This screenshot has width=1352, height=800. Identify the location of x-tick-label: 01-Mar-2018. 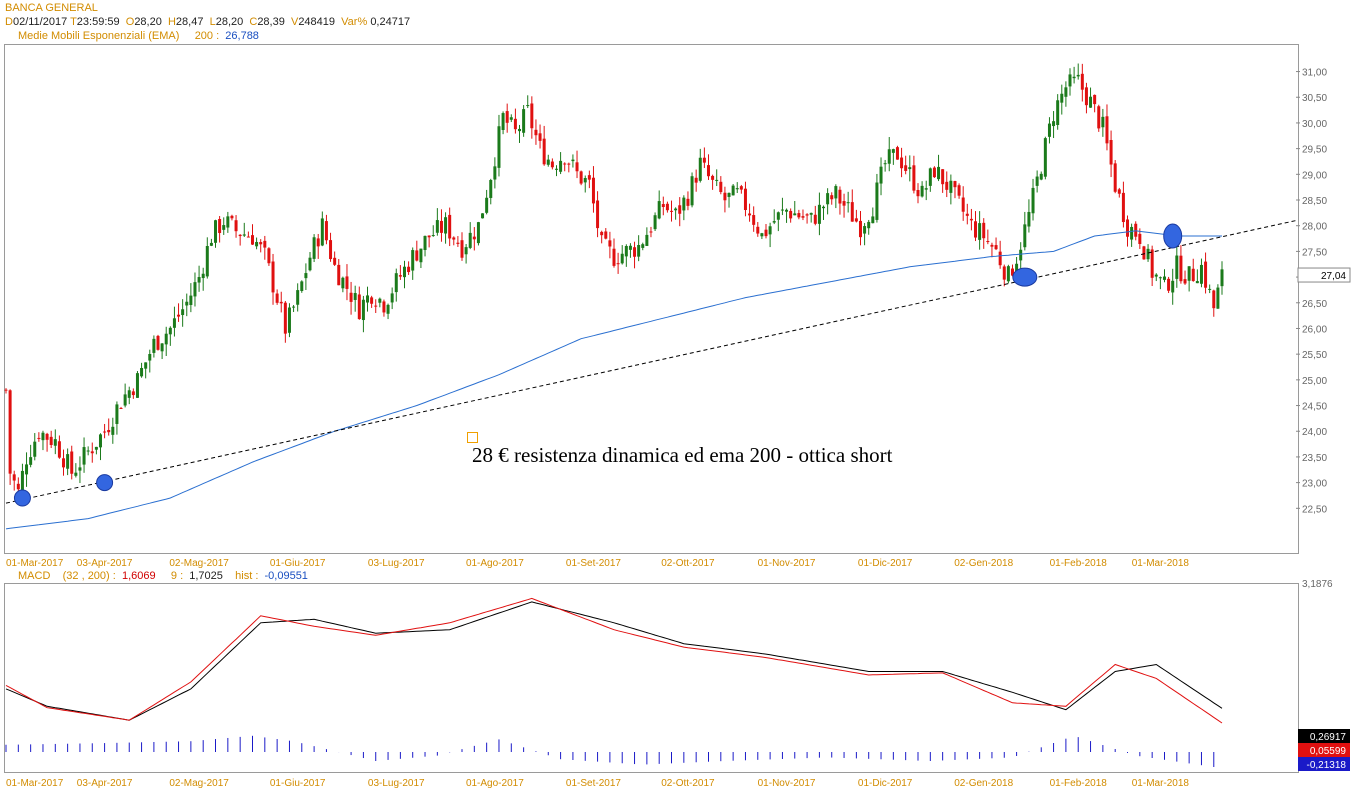
(1161, 563).